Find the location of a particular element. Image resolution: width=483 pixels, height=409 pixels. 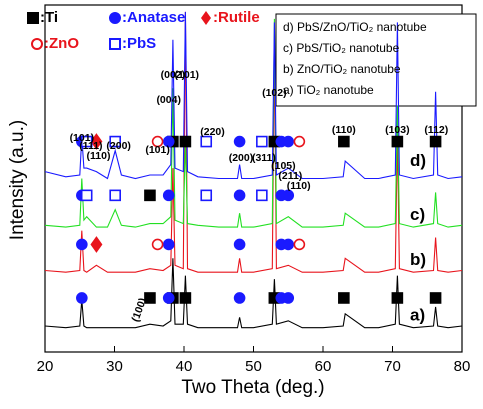

legend-entry: a) TiO₂ nanotube is located at coordinates (328, 90).